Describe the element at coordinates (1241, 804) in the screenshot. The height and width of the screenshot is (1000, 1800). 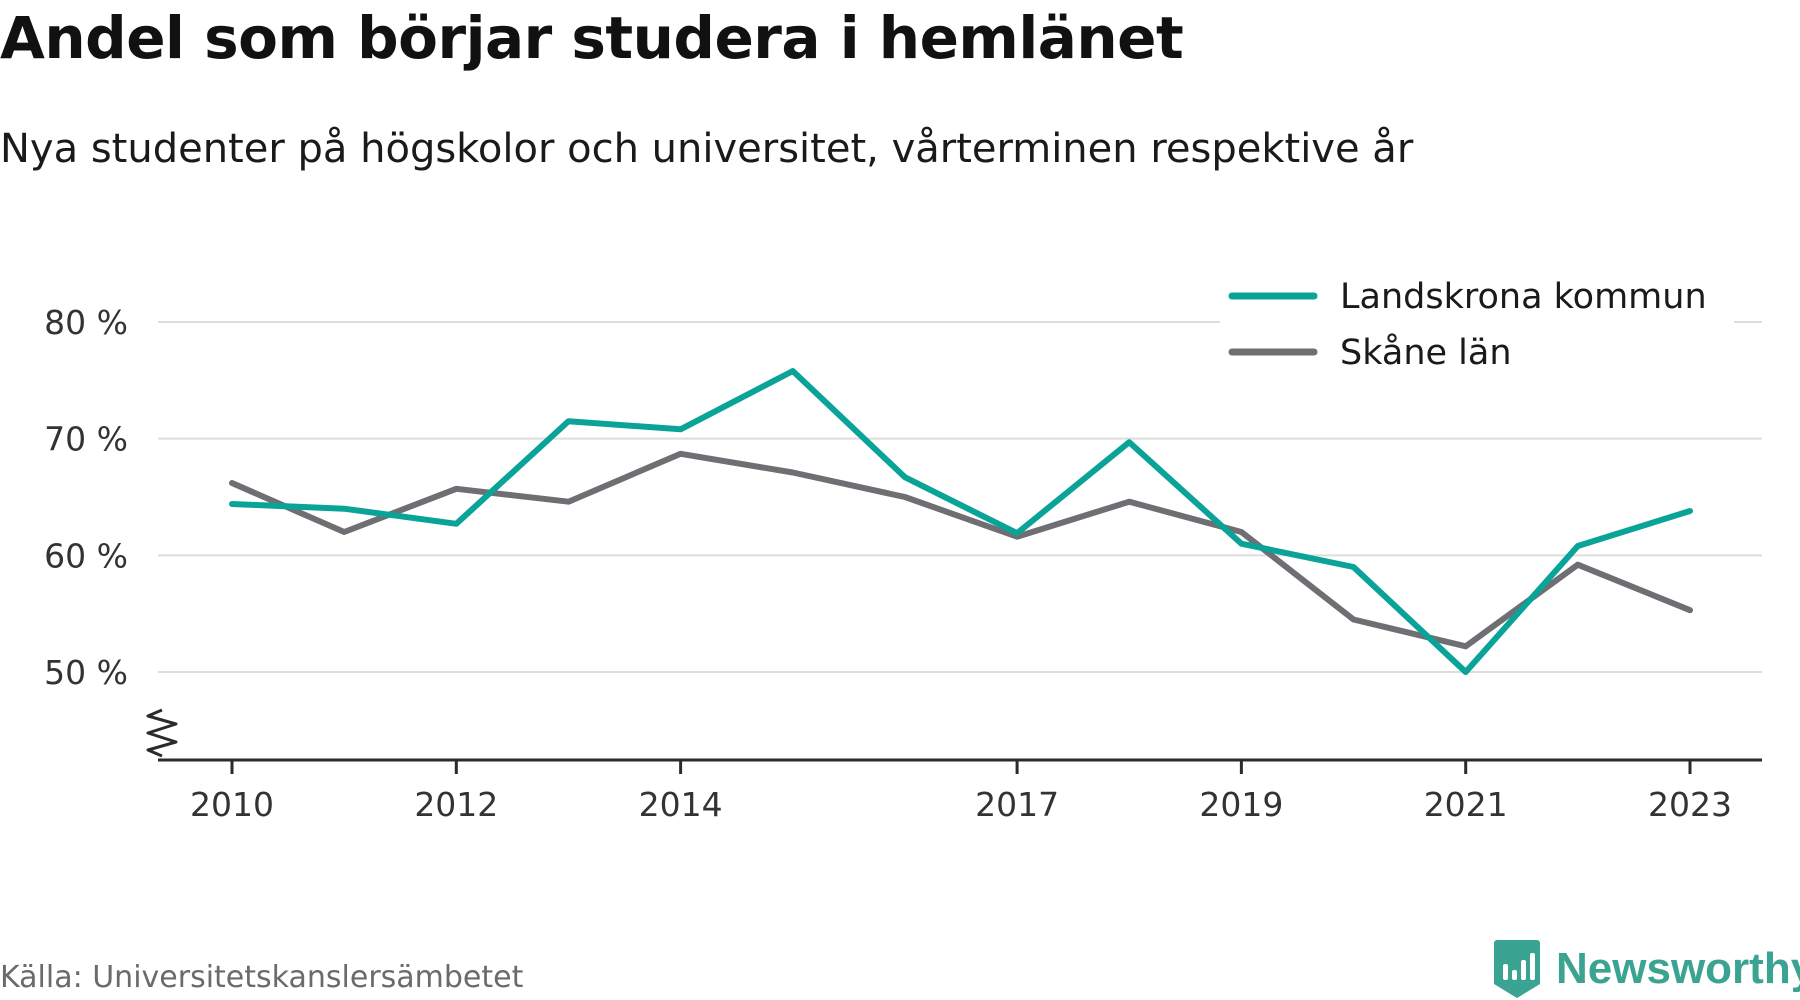
I see `x-tick-label: 2019` at that location.